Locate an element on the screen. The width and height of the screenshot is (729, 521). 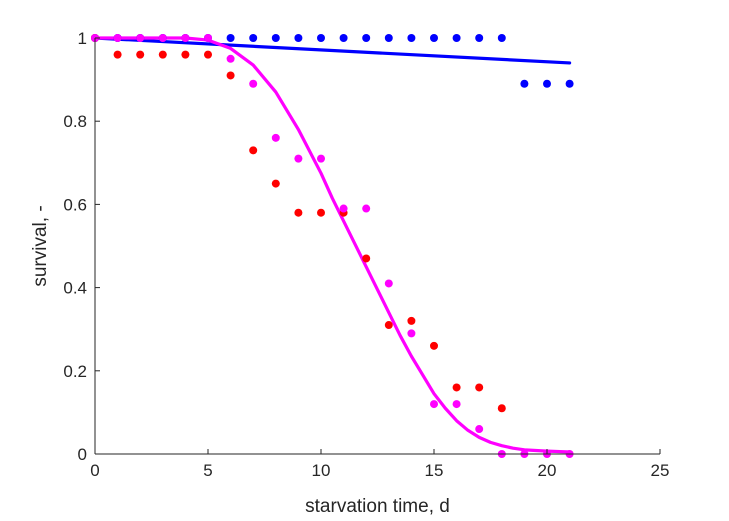
y-axis-title: survival, - is located at coordinates (40, 245).